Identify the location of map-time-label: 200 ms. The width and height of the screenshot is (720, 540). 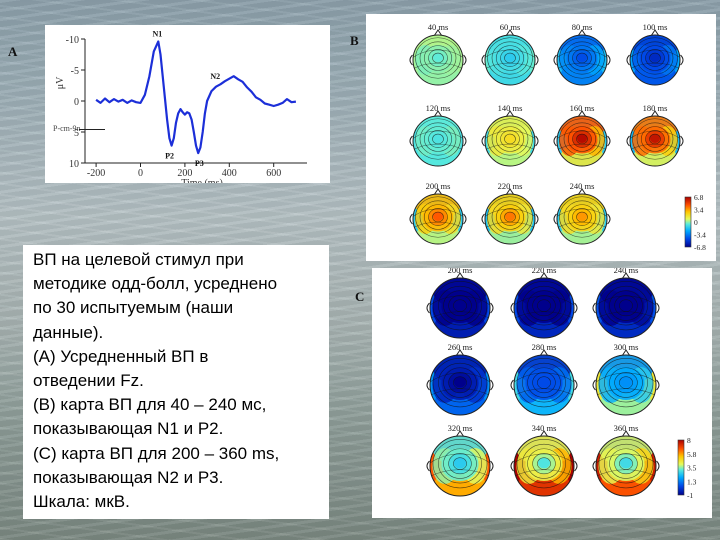
(438, 186).